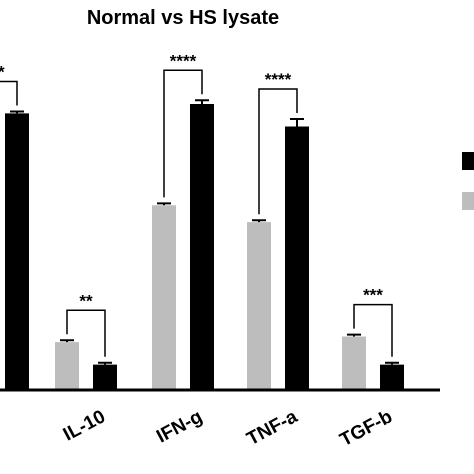  Describe the element at coordinates (373, 330) in the screenshot. I see `significance-bracket-TGF-b` at that location.